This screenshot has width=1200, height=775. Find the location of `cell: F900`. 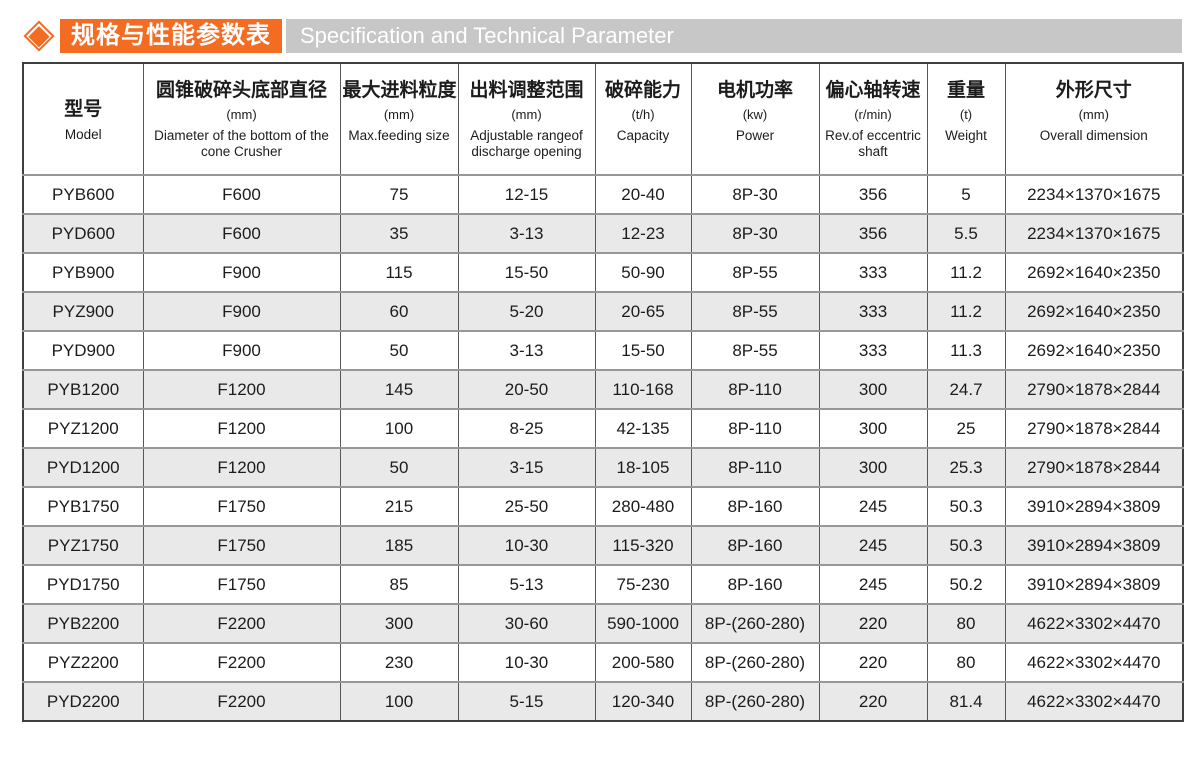

cell: F900 is located at coordinates (241, 311).